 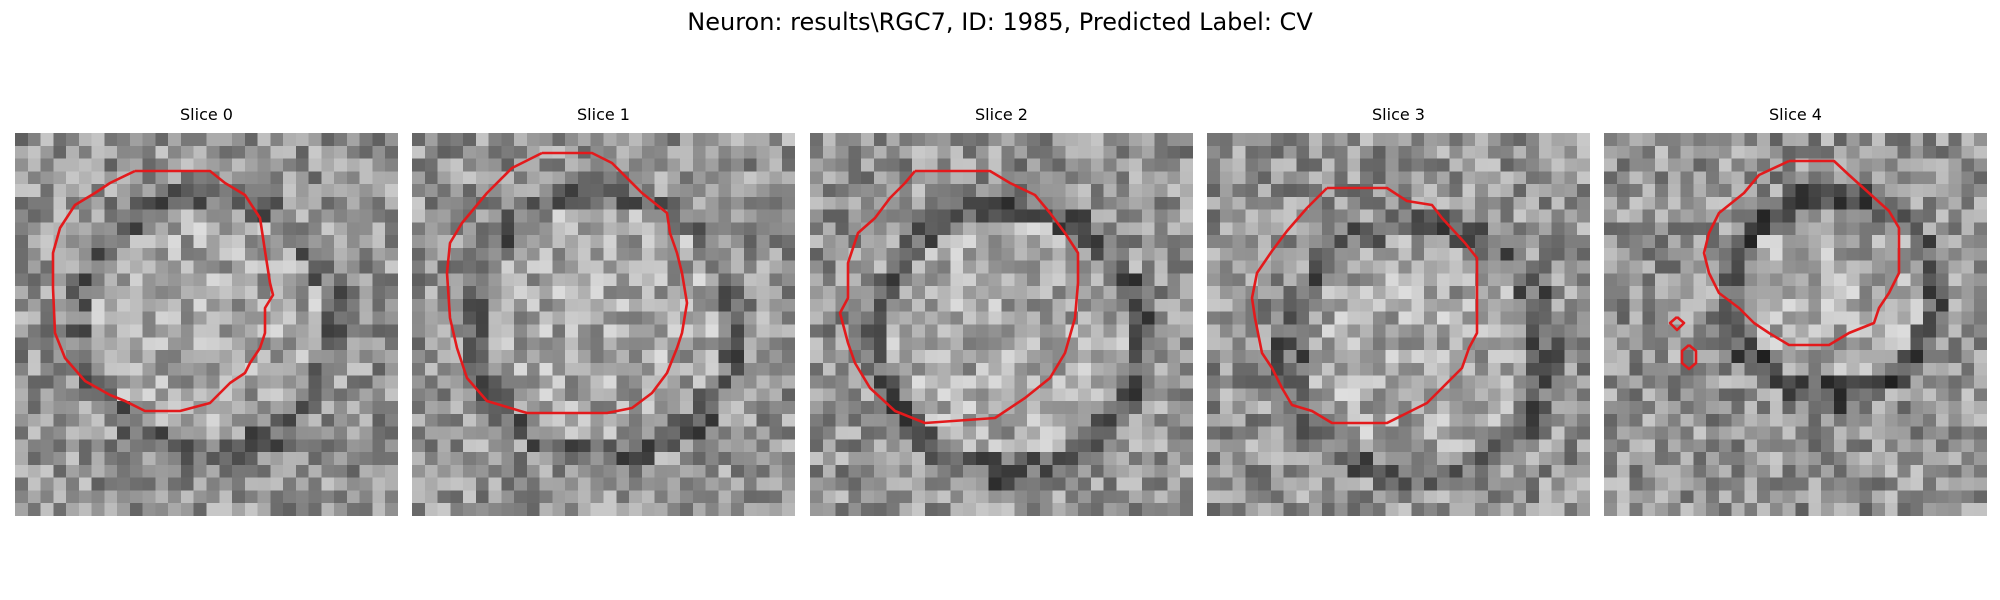 What do you see at coordinates (1001, 114) in the screenshot?
I see `slice-title-2: Slice 2` at bounding box center [1001, 114].